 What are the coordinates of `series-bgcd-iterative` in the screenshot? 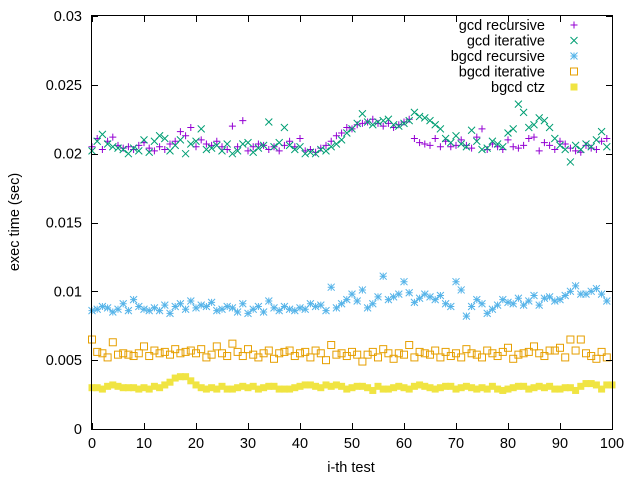 It's located at (349, 350).